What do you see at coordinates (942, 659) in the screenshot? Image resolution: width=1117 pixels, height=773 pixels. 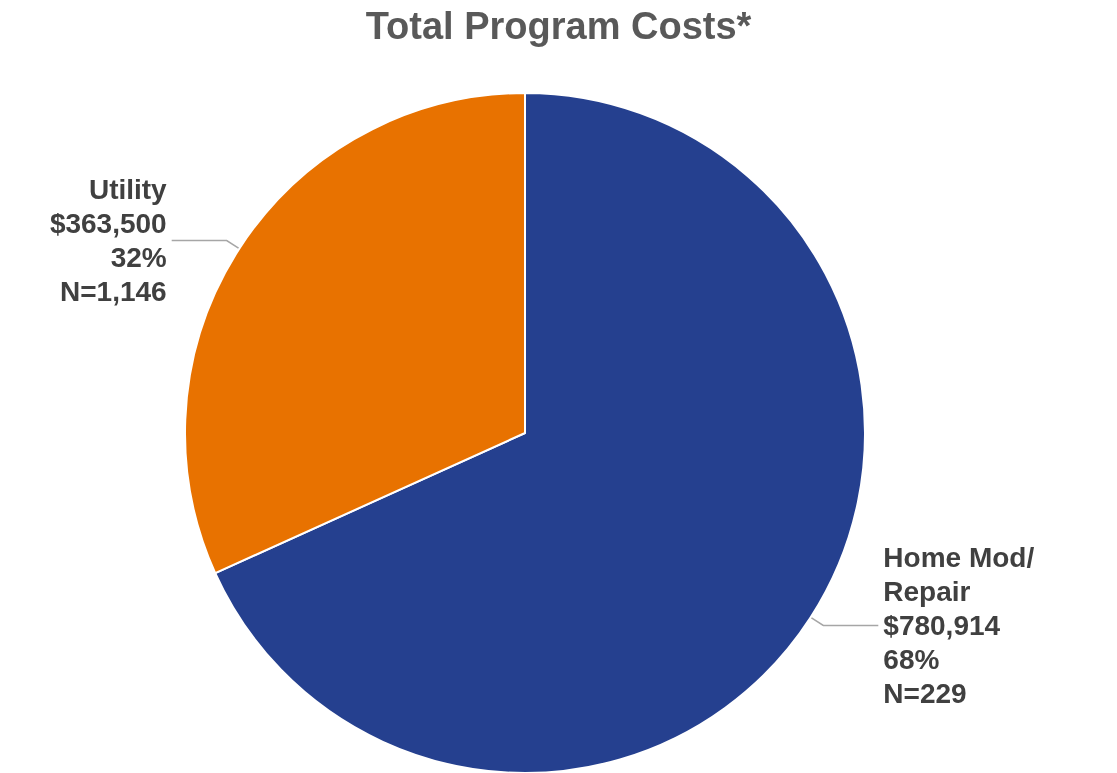 I see `data-label: $780,914 68% N=229` at bounding box center [942, 659].